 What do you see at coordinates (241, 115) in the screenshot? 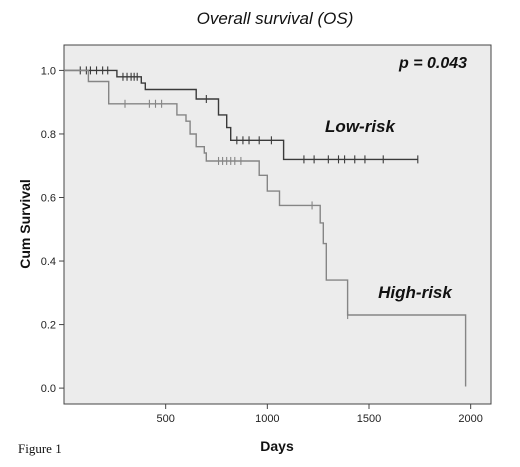
I see `survival-curve-low-risk` at bounding box center [241, 115].